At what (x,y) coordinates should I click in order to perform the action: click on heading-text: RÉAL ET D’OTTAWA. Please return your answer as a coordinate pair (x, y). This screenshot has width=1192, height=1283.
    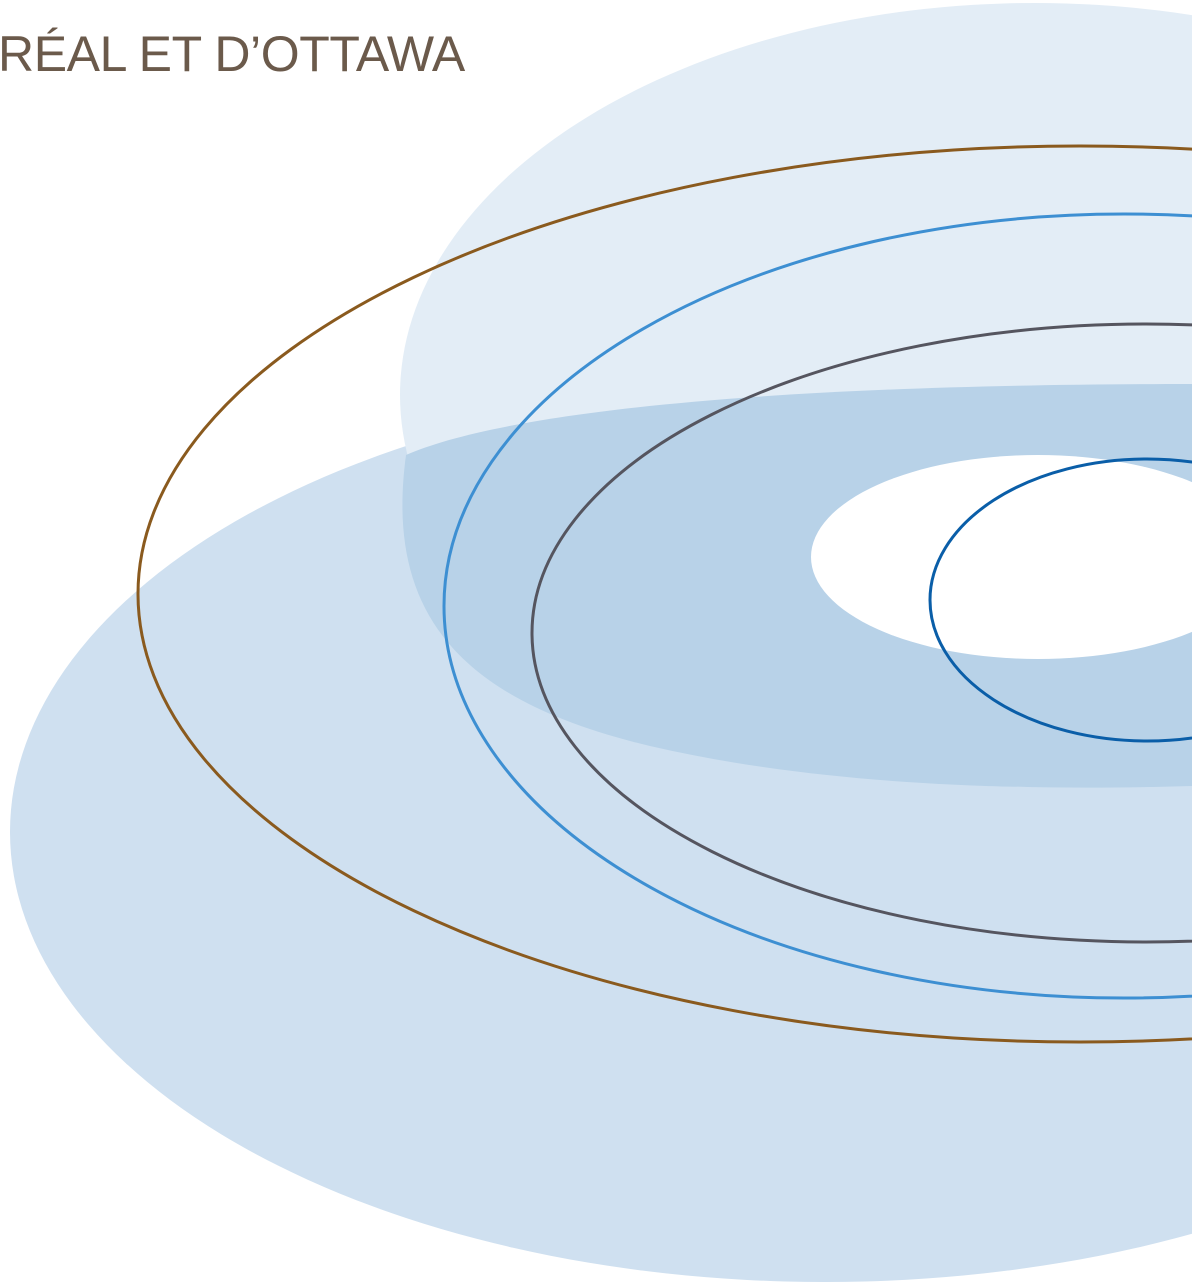
    Looking at the image, I should click on (232, 54).